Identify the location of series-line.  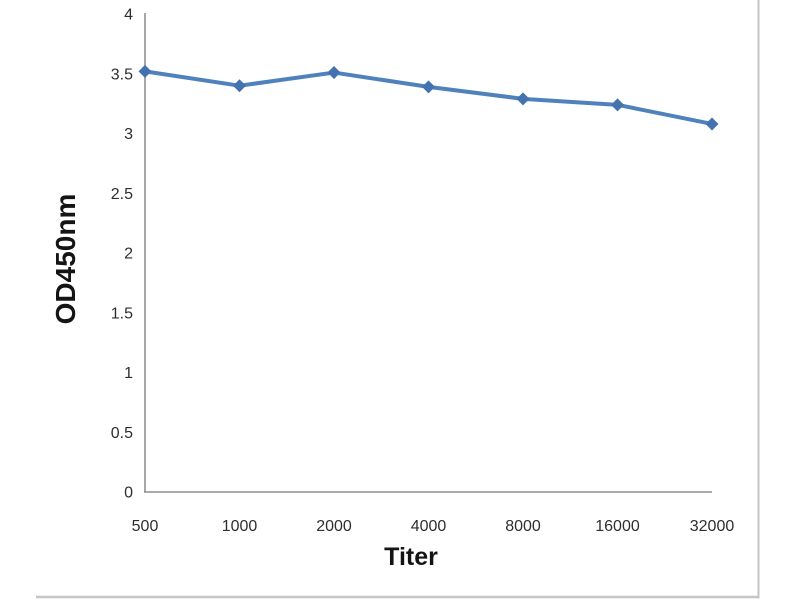
(428, 97).